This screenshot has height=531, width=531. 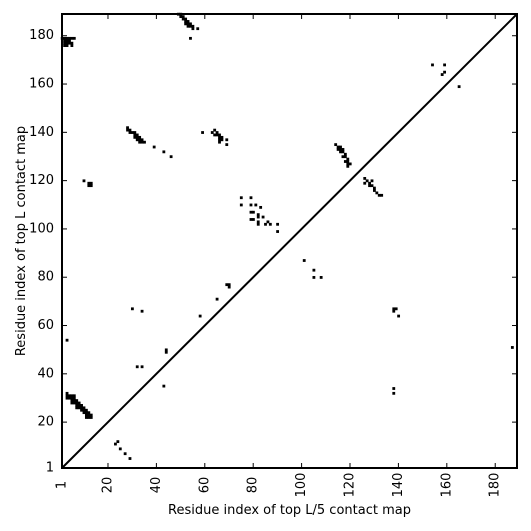 I want to click on y-tick-label: 180, so click(x=41, y=35).